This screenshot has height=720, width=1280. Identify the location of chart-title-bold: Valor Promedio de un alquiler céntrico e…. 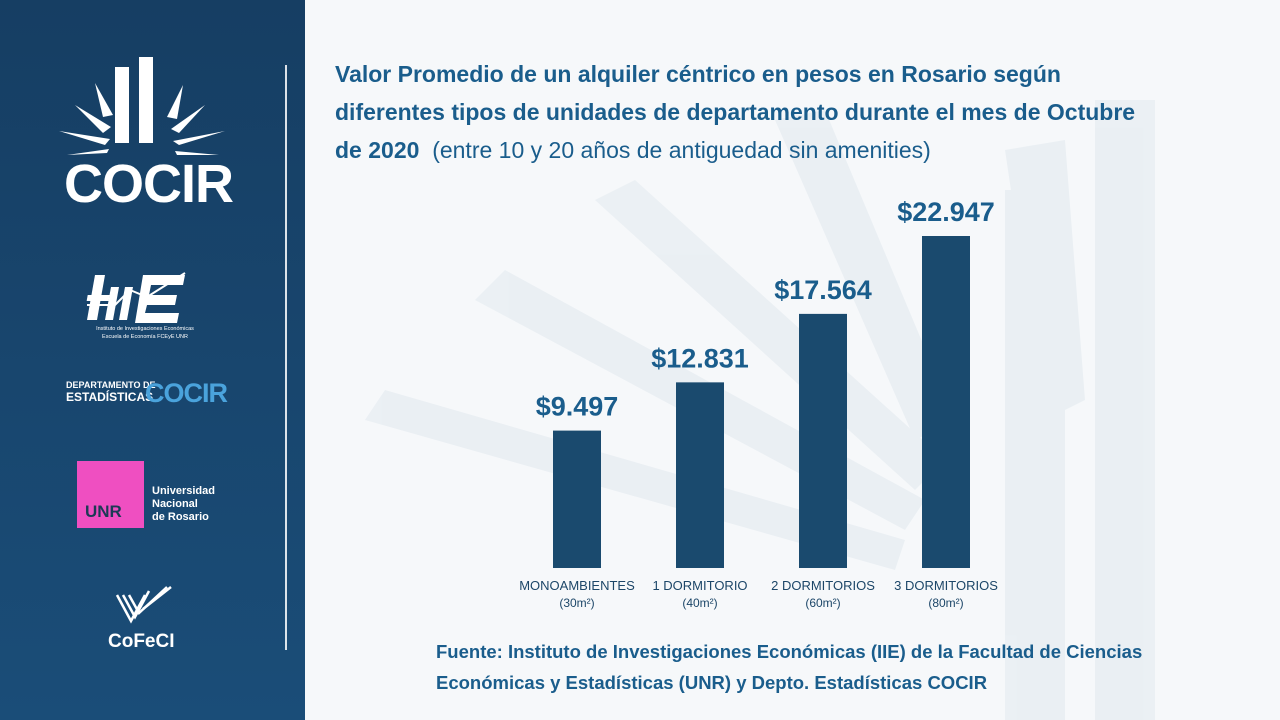
(735, 112).